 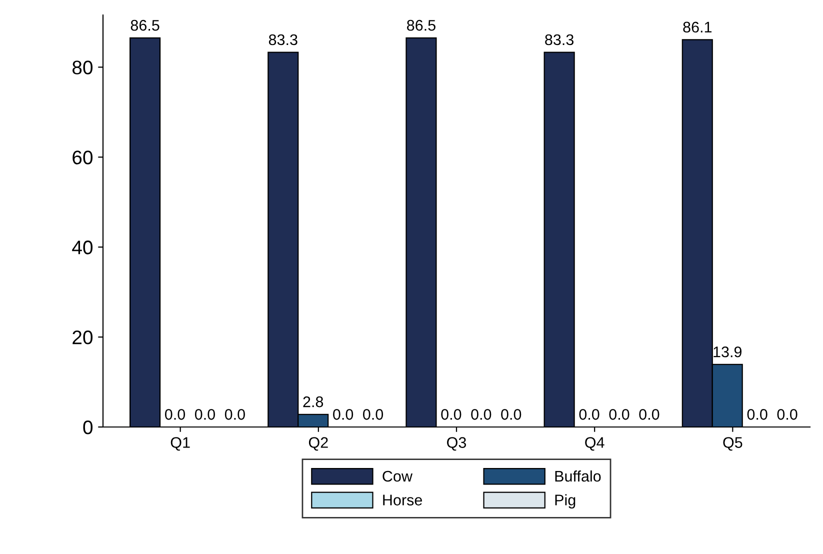 What do you see at coordinates (82, 157) in the screenshot?
I see `y-tick-label: 60` at bounding box center [82, 157].